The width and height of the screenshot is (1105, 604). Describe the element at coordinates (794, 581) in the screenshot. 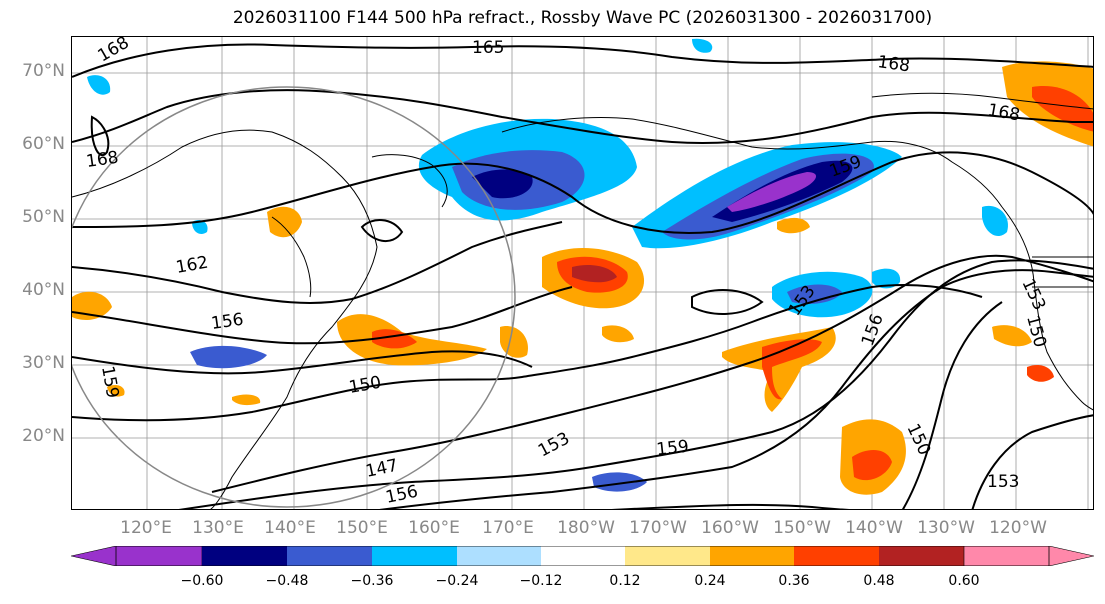

I see `colorbar-tick: 0.36` at that location.